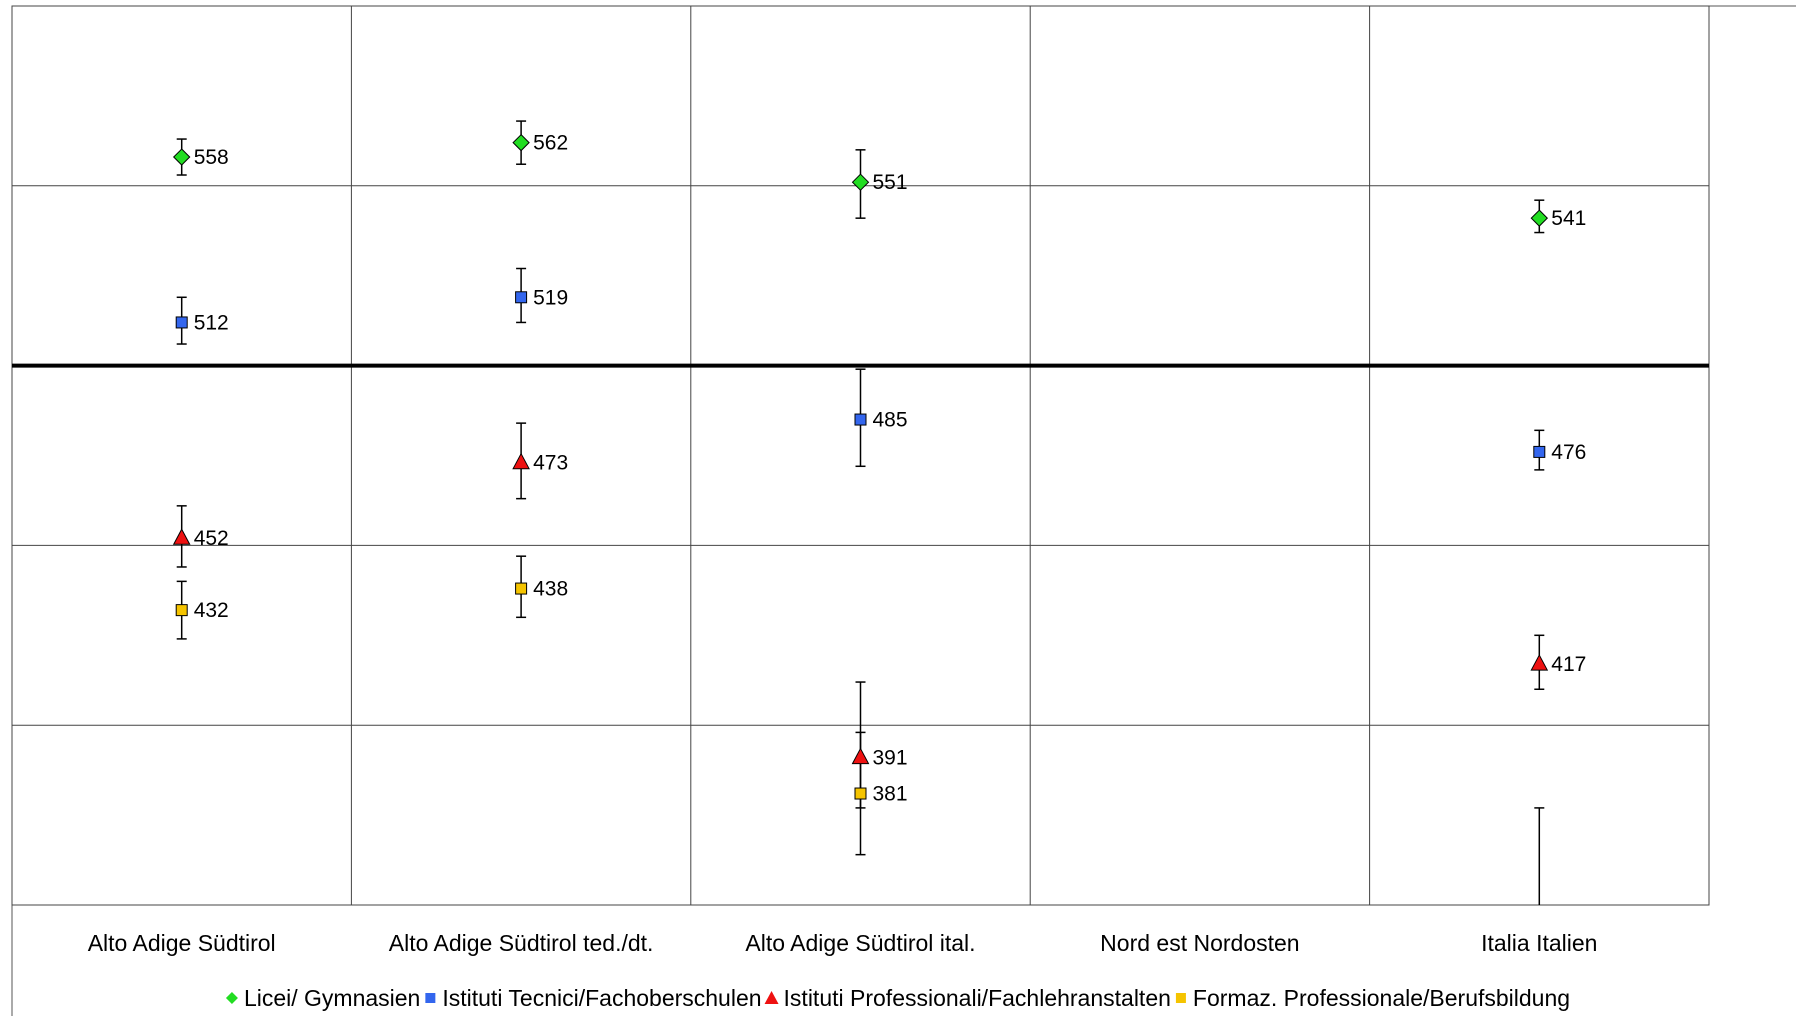  What do you see at coordinates (550, 589) in the screenshot?
I see `data-label-s3-c1: 438` at bounding box center [550, 589].